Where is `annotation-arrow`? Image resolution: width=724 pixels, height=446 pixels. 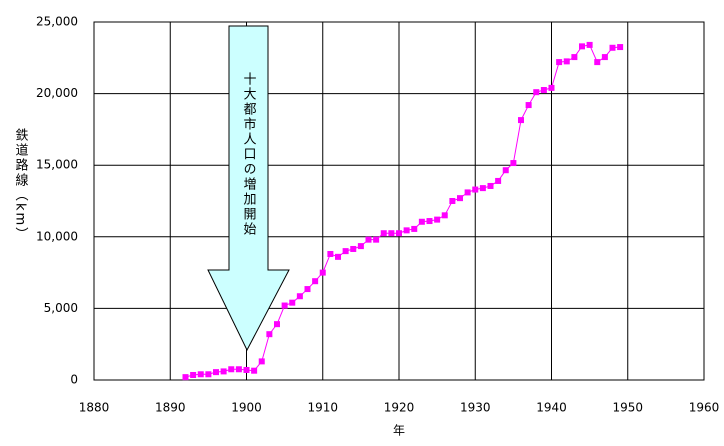 annotation-arrow is located at coordinates (248, 188).